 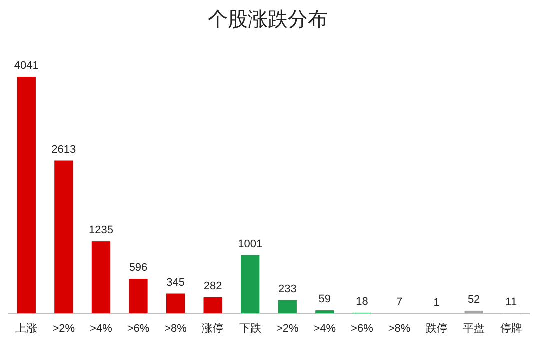 I want to click on data-label: 4041, so click(x=26, y=66).